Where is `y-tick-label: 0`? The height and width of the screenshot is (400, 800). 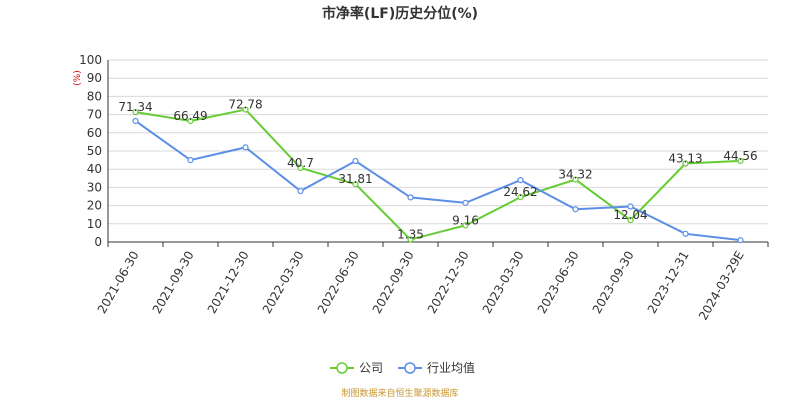 y-tick-label: 0 is located at coordinates (98, 242).